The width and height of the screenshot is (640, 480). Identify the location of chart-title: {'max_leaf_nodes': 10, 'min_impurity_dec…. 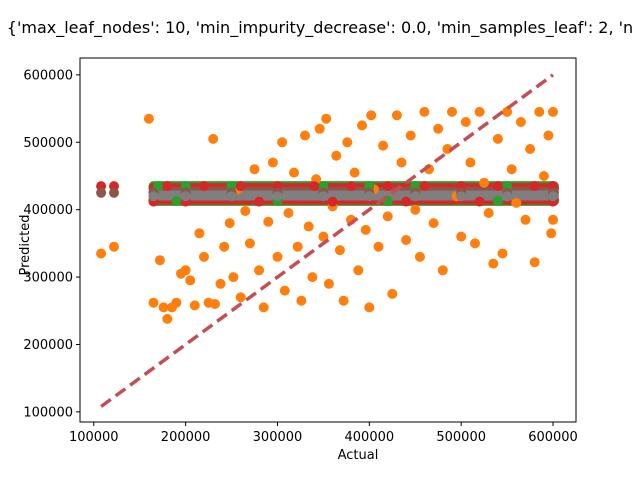
(320, 28).